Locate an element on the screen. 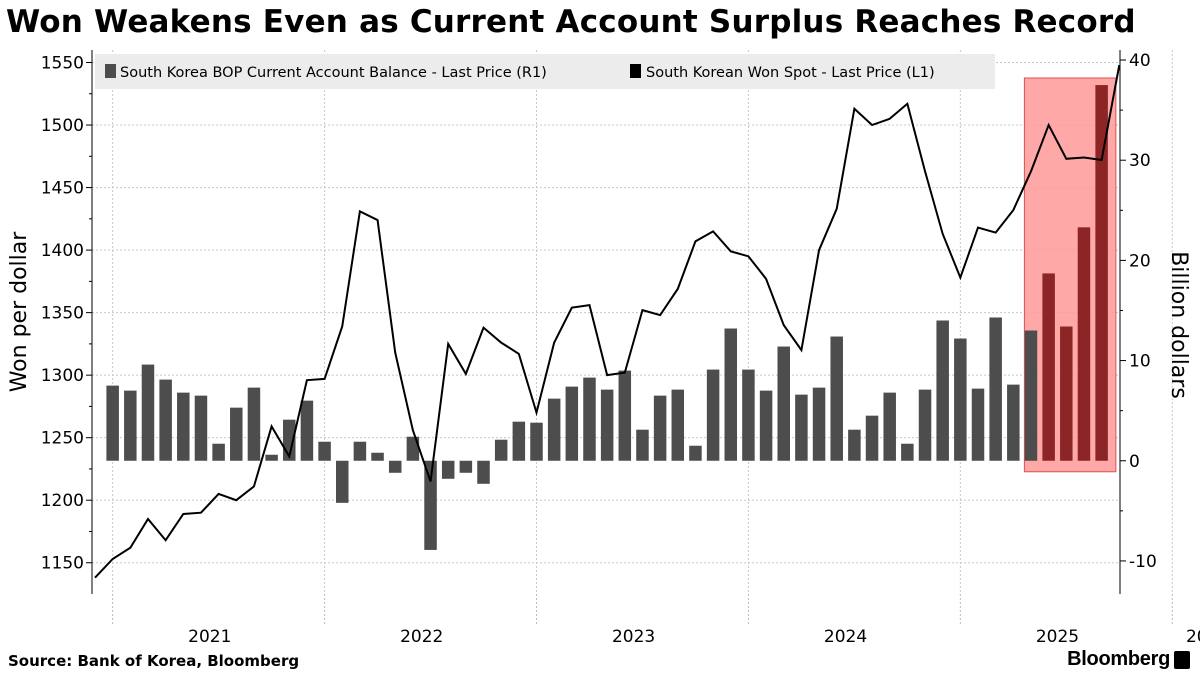 The height and width of the screenshot is (675, 1200). right-axis-label: Billion dollars is located at coordinates (1178, 325).